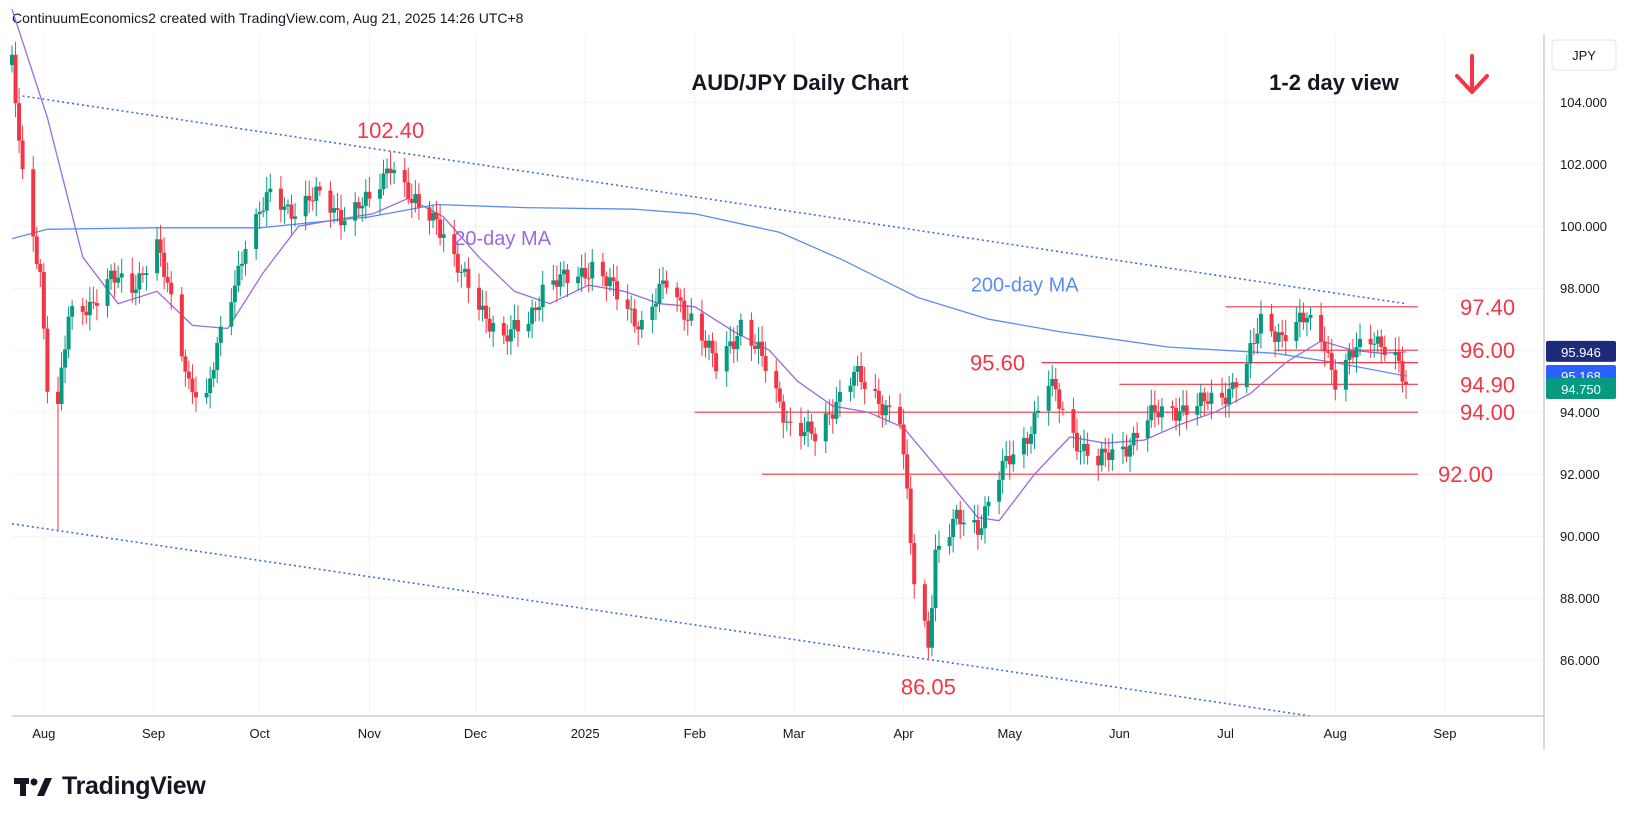 The image size is (1632, 824). Describe the element at coordinates (1119, 733) in the screenshot. I see `x-tick-label: Jun` at that location.